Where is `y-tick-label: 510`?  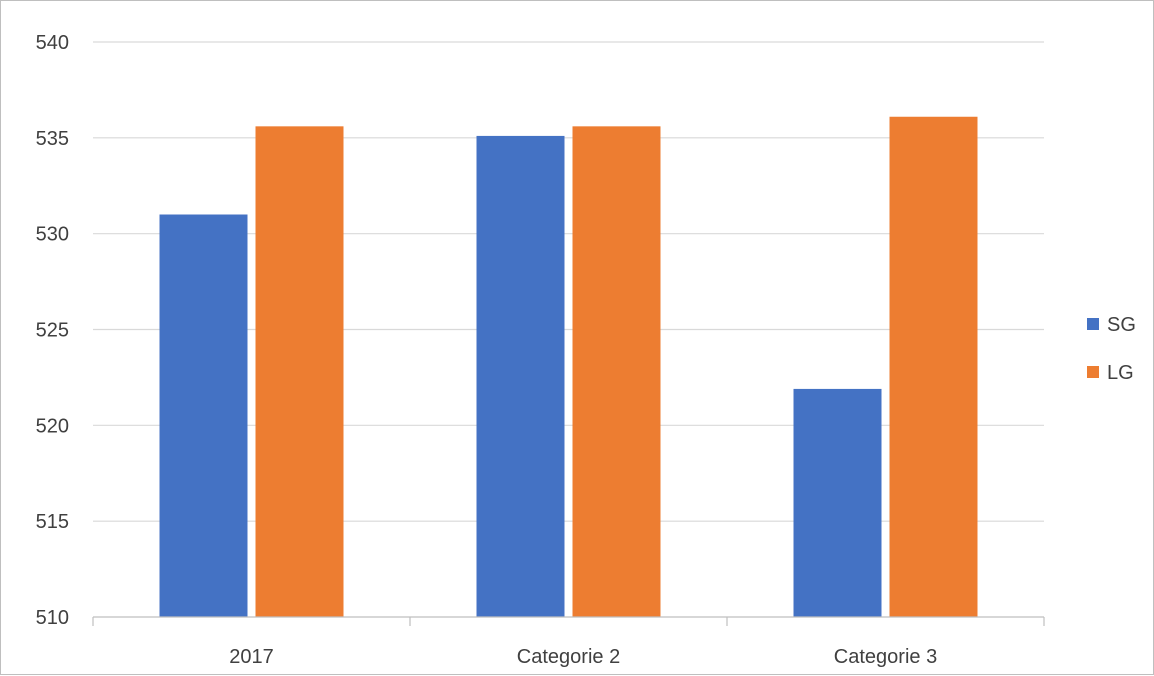 y-tick-label: 510 is located at coordinates (52, 618).